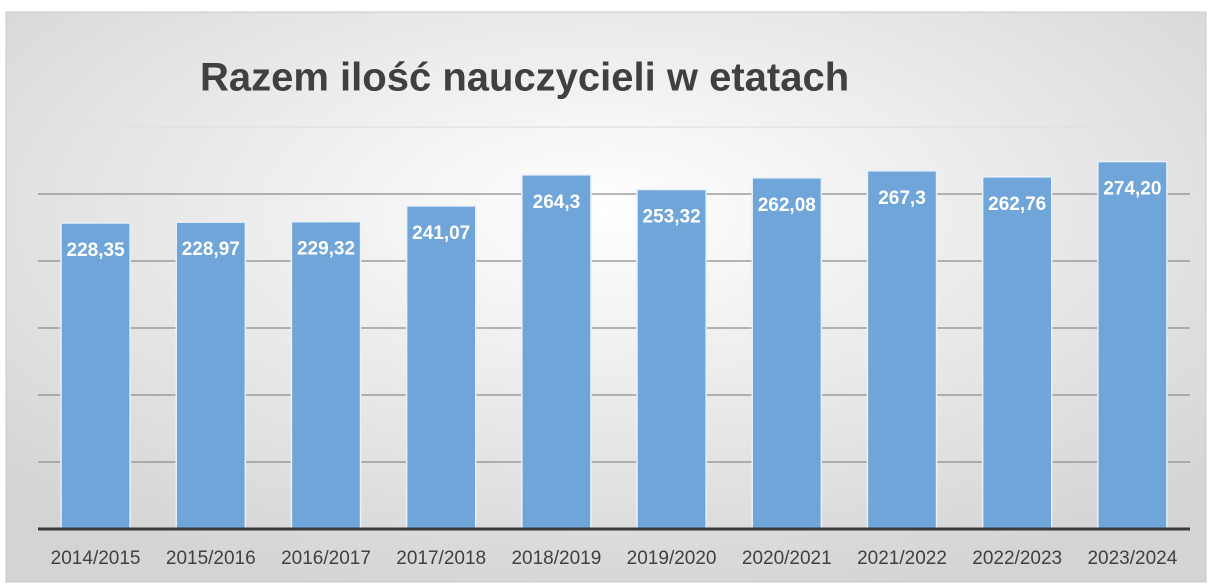 This screenshot has height=584, width=1210. I want to click on data-label: 229,32, so click(326, 249).